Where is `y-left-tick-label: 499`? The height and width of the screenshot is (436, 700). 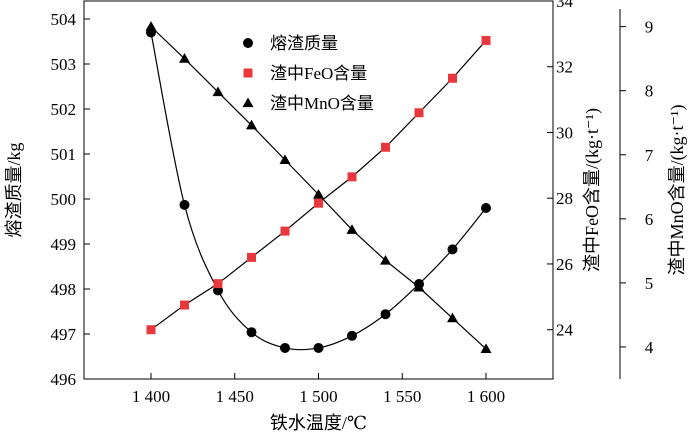 y-left-tick-label: 499 is located at coordinates (64, 244).